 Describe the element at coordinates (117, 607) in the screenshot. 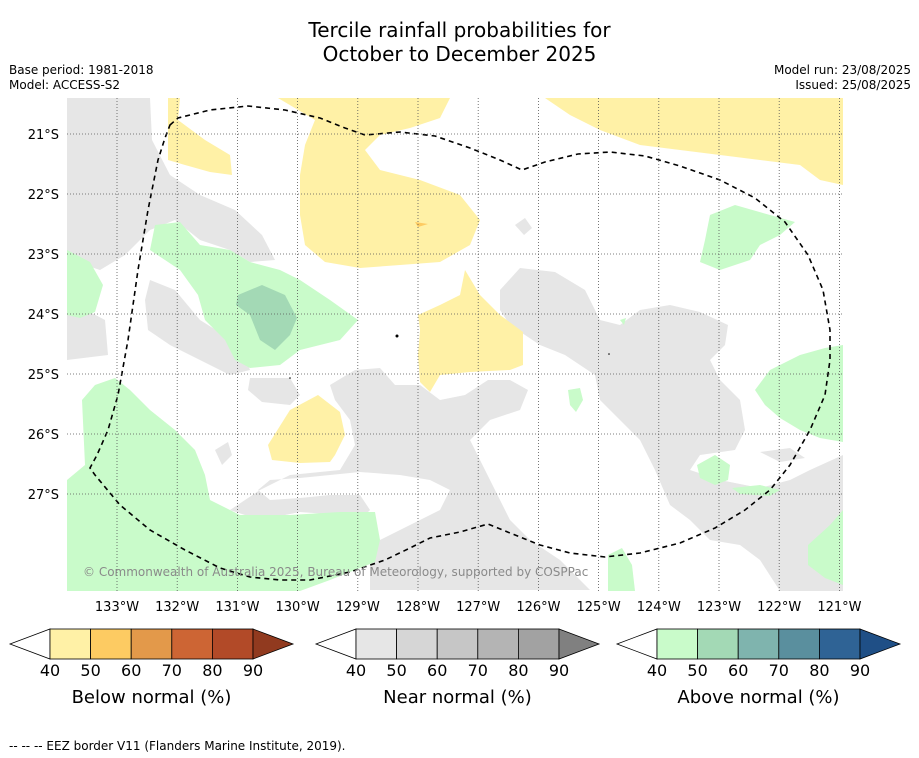

I see `lon-label: 133°W` at that location.